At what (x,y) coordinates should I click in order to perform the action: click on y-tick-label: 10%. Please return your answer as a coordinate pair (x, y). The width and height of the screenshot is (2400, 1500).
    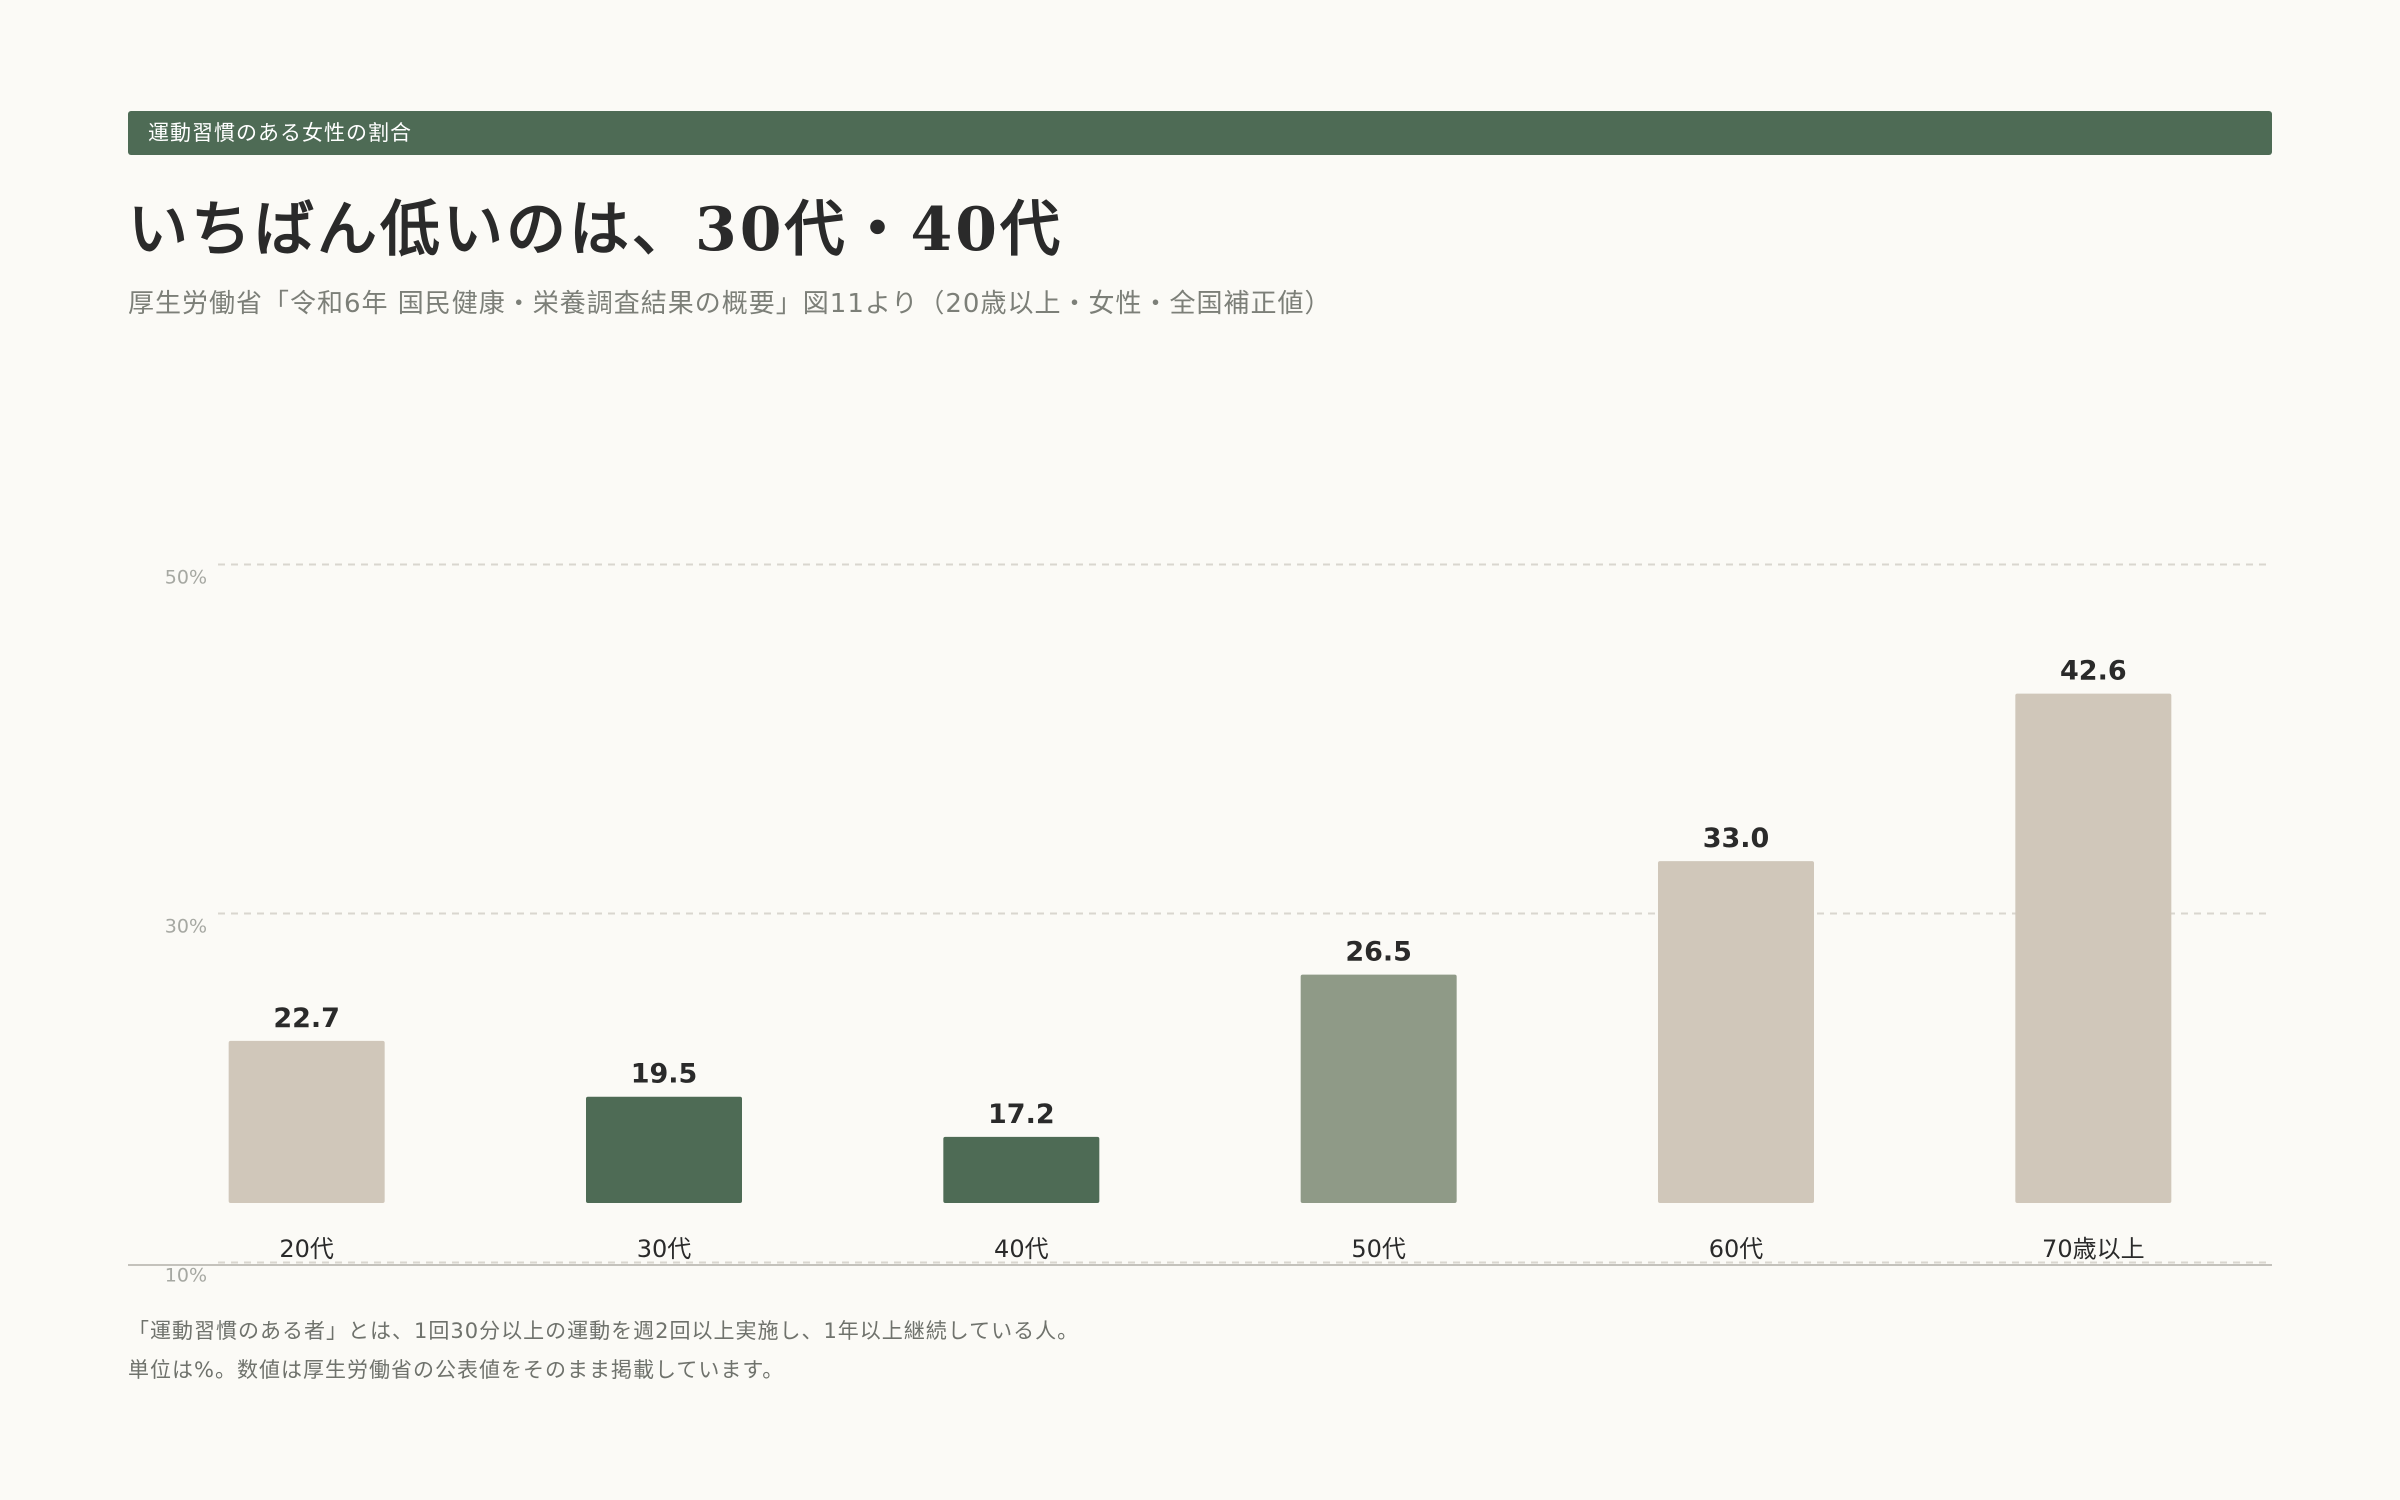
    Looking at the image, I should click on (186, 1276).